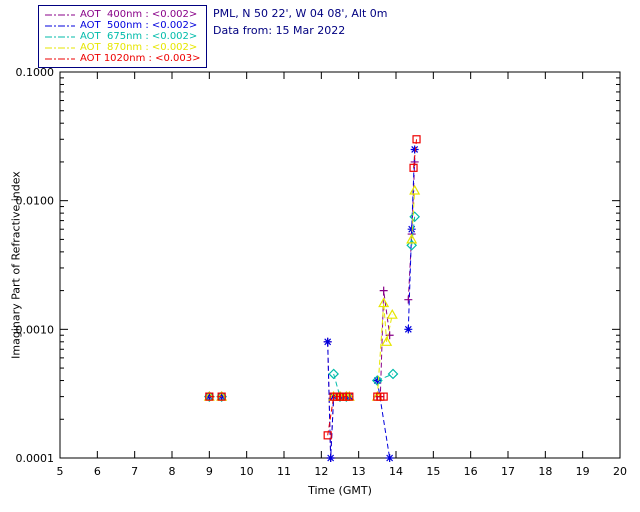 The width and height of the screenshot is (640, 512). I want to click on x-tick-label: 14, so click(396, 471).